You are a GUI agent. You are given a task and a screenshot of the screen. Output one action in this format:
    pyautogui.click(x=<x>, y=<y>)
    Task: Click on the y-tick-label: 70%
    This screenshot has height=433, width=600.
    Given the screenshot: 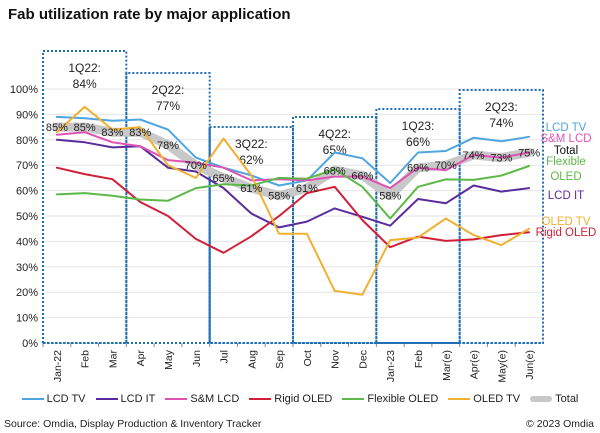 What is the action you would take?
    pyautogui.click(x=27, y=166)
    